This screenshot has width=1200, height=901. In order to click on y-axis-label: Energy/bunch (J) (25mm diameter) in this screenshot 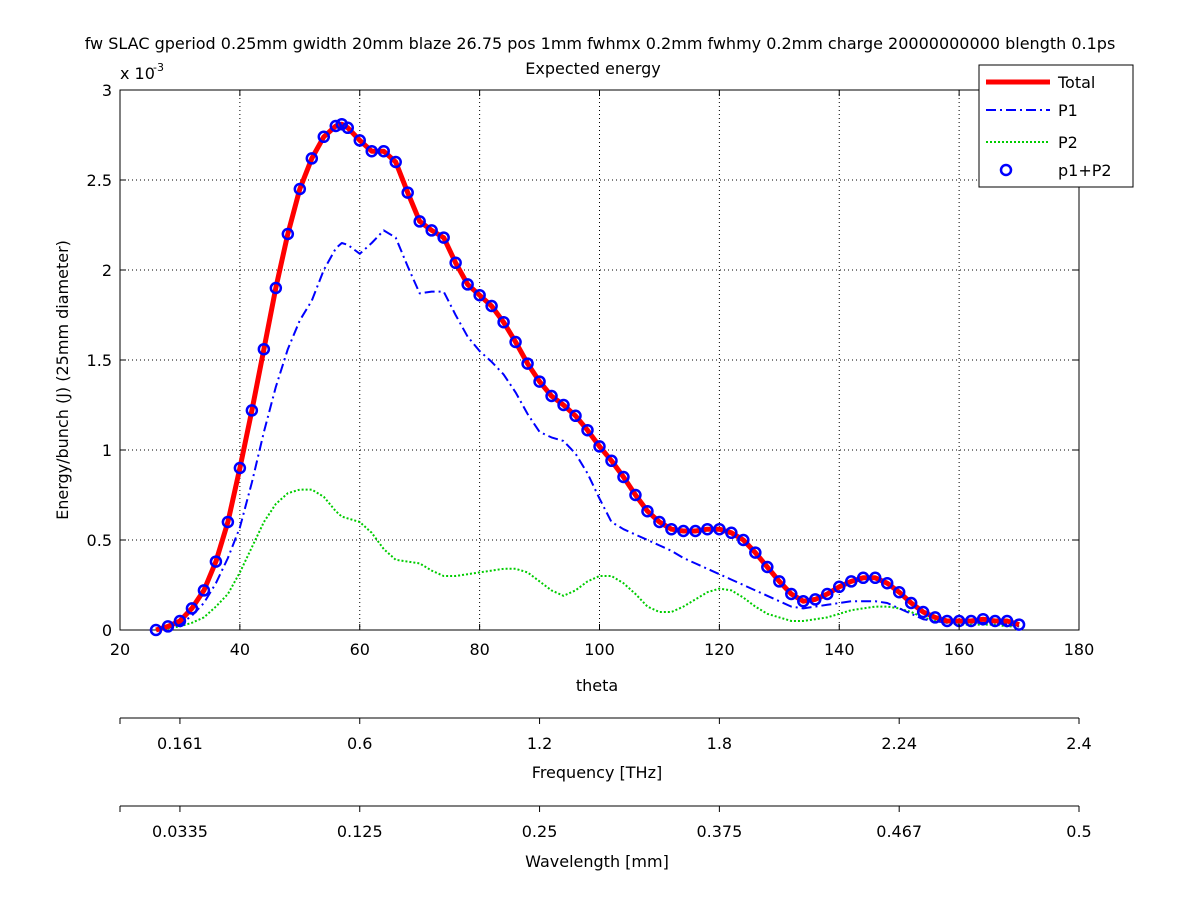, I will do `click(62, 380)`.